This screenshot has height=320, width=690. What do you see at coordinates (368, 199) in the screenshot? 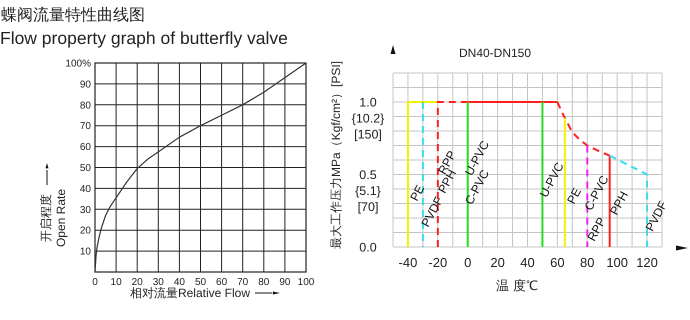
I see `text: {5.1} [70]` at bounding box center [368, 199].